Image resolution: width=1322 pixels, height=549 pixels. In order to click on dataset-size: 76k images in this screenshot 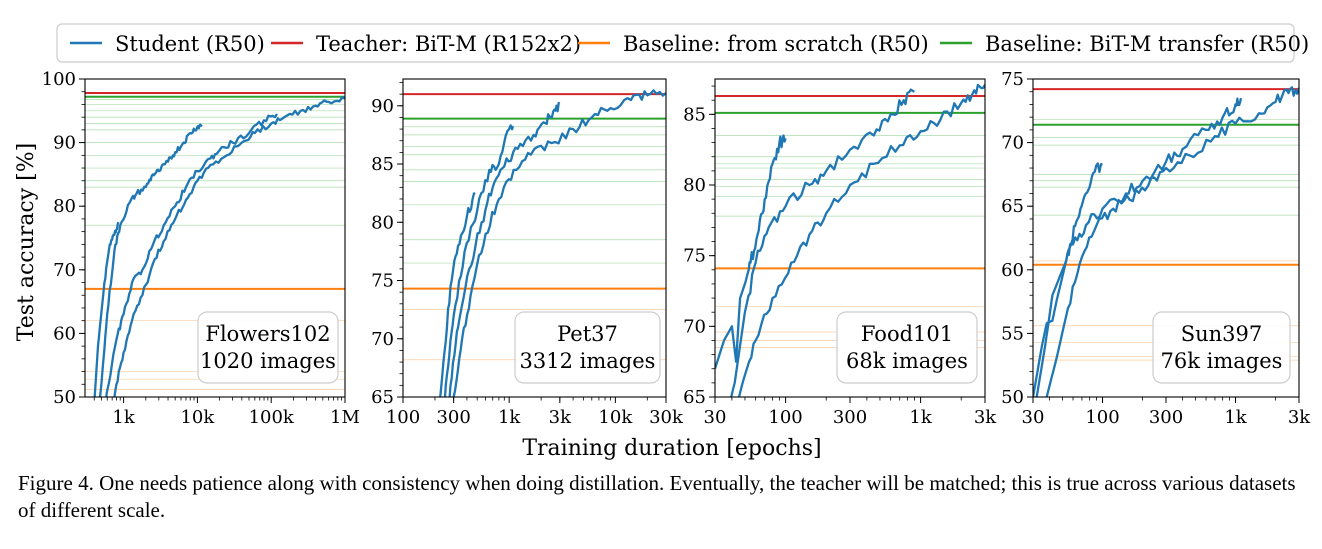, I will do `click(1222, 361)`.